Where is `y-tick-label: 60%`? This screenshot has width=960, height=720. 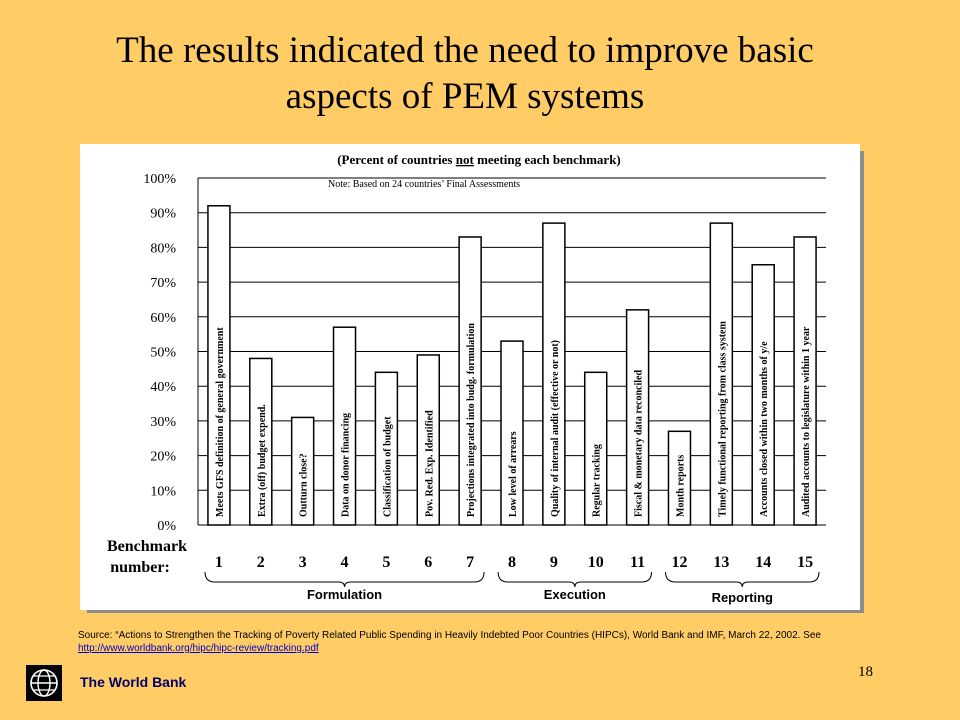 y-tick-label: 60% is located at coordinates (163, 318).